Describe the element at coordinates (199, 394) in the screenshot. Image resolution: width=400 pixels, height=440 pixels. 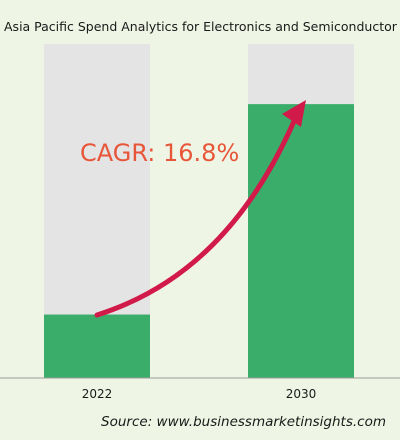
I see `x-axis-ticks: 2022 2030` at that location.